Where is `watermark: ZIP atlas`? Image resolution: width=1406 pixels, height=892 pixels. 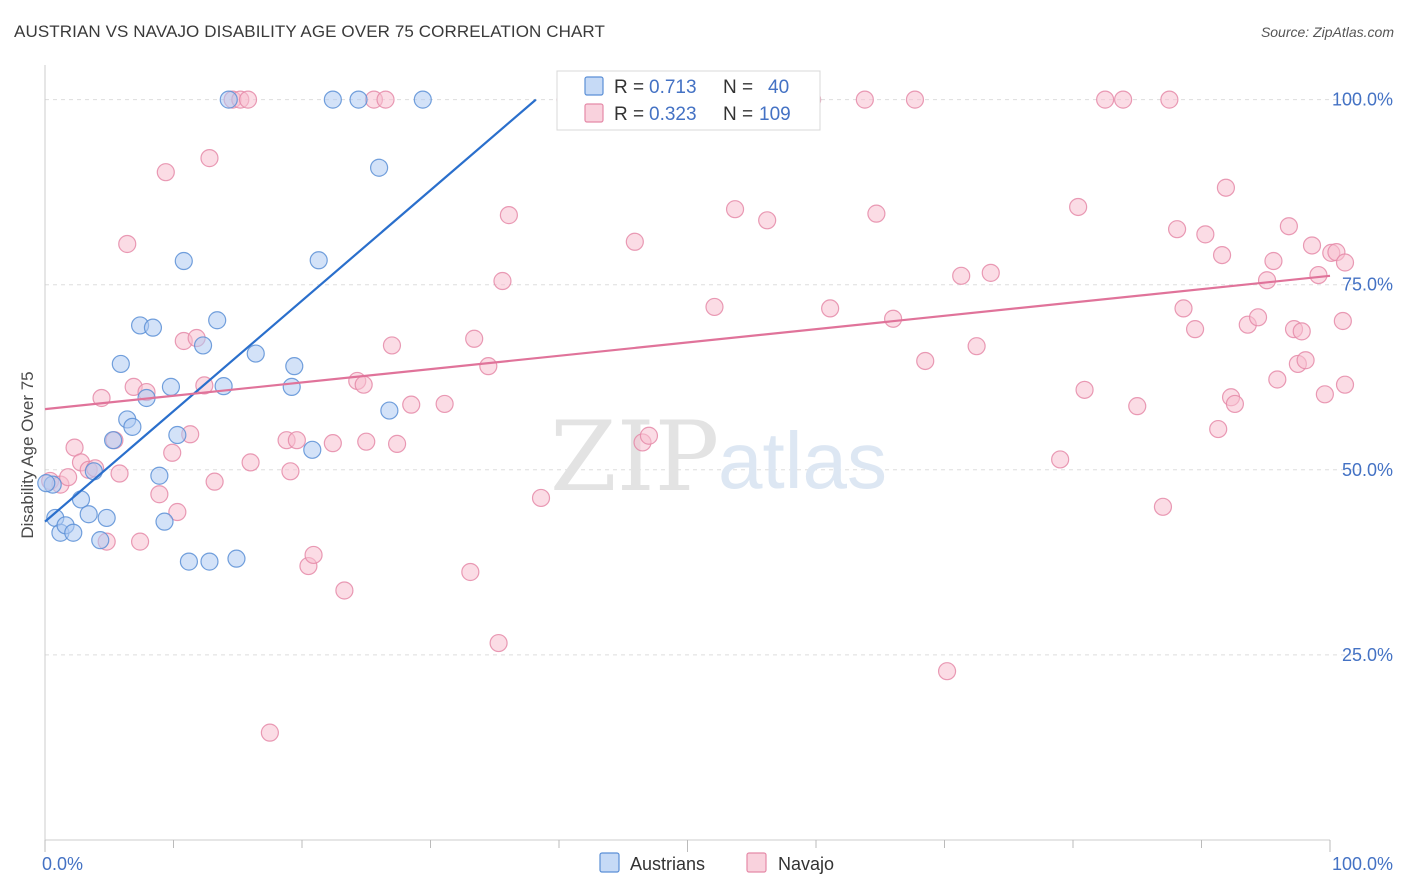 watermark: ZIP atlas is located at coordinates (718, 457).